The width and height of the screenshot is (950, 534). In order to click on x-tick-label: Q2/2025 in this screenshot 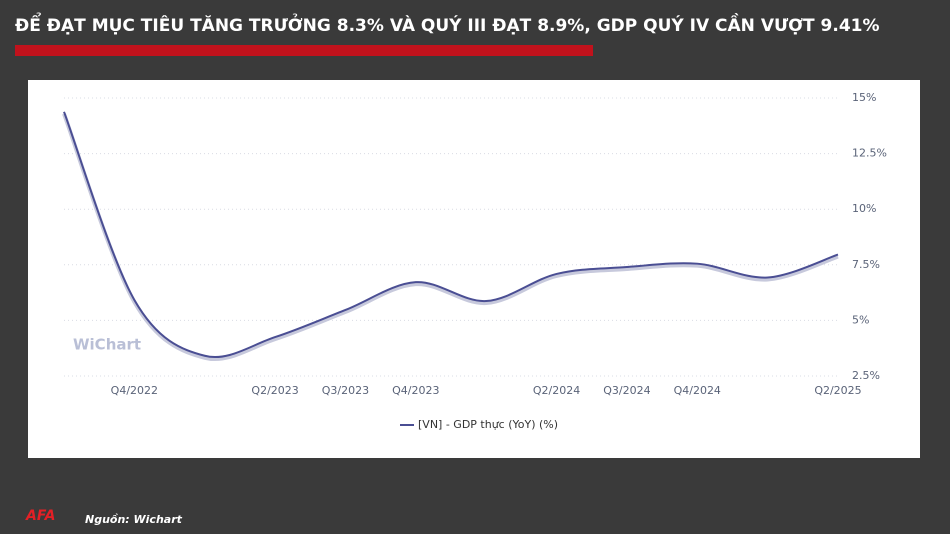, I will do `click(837, 390)`.